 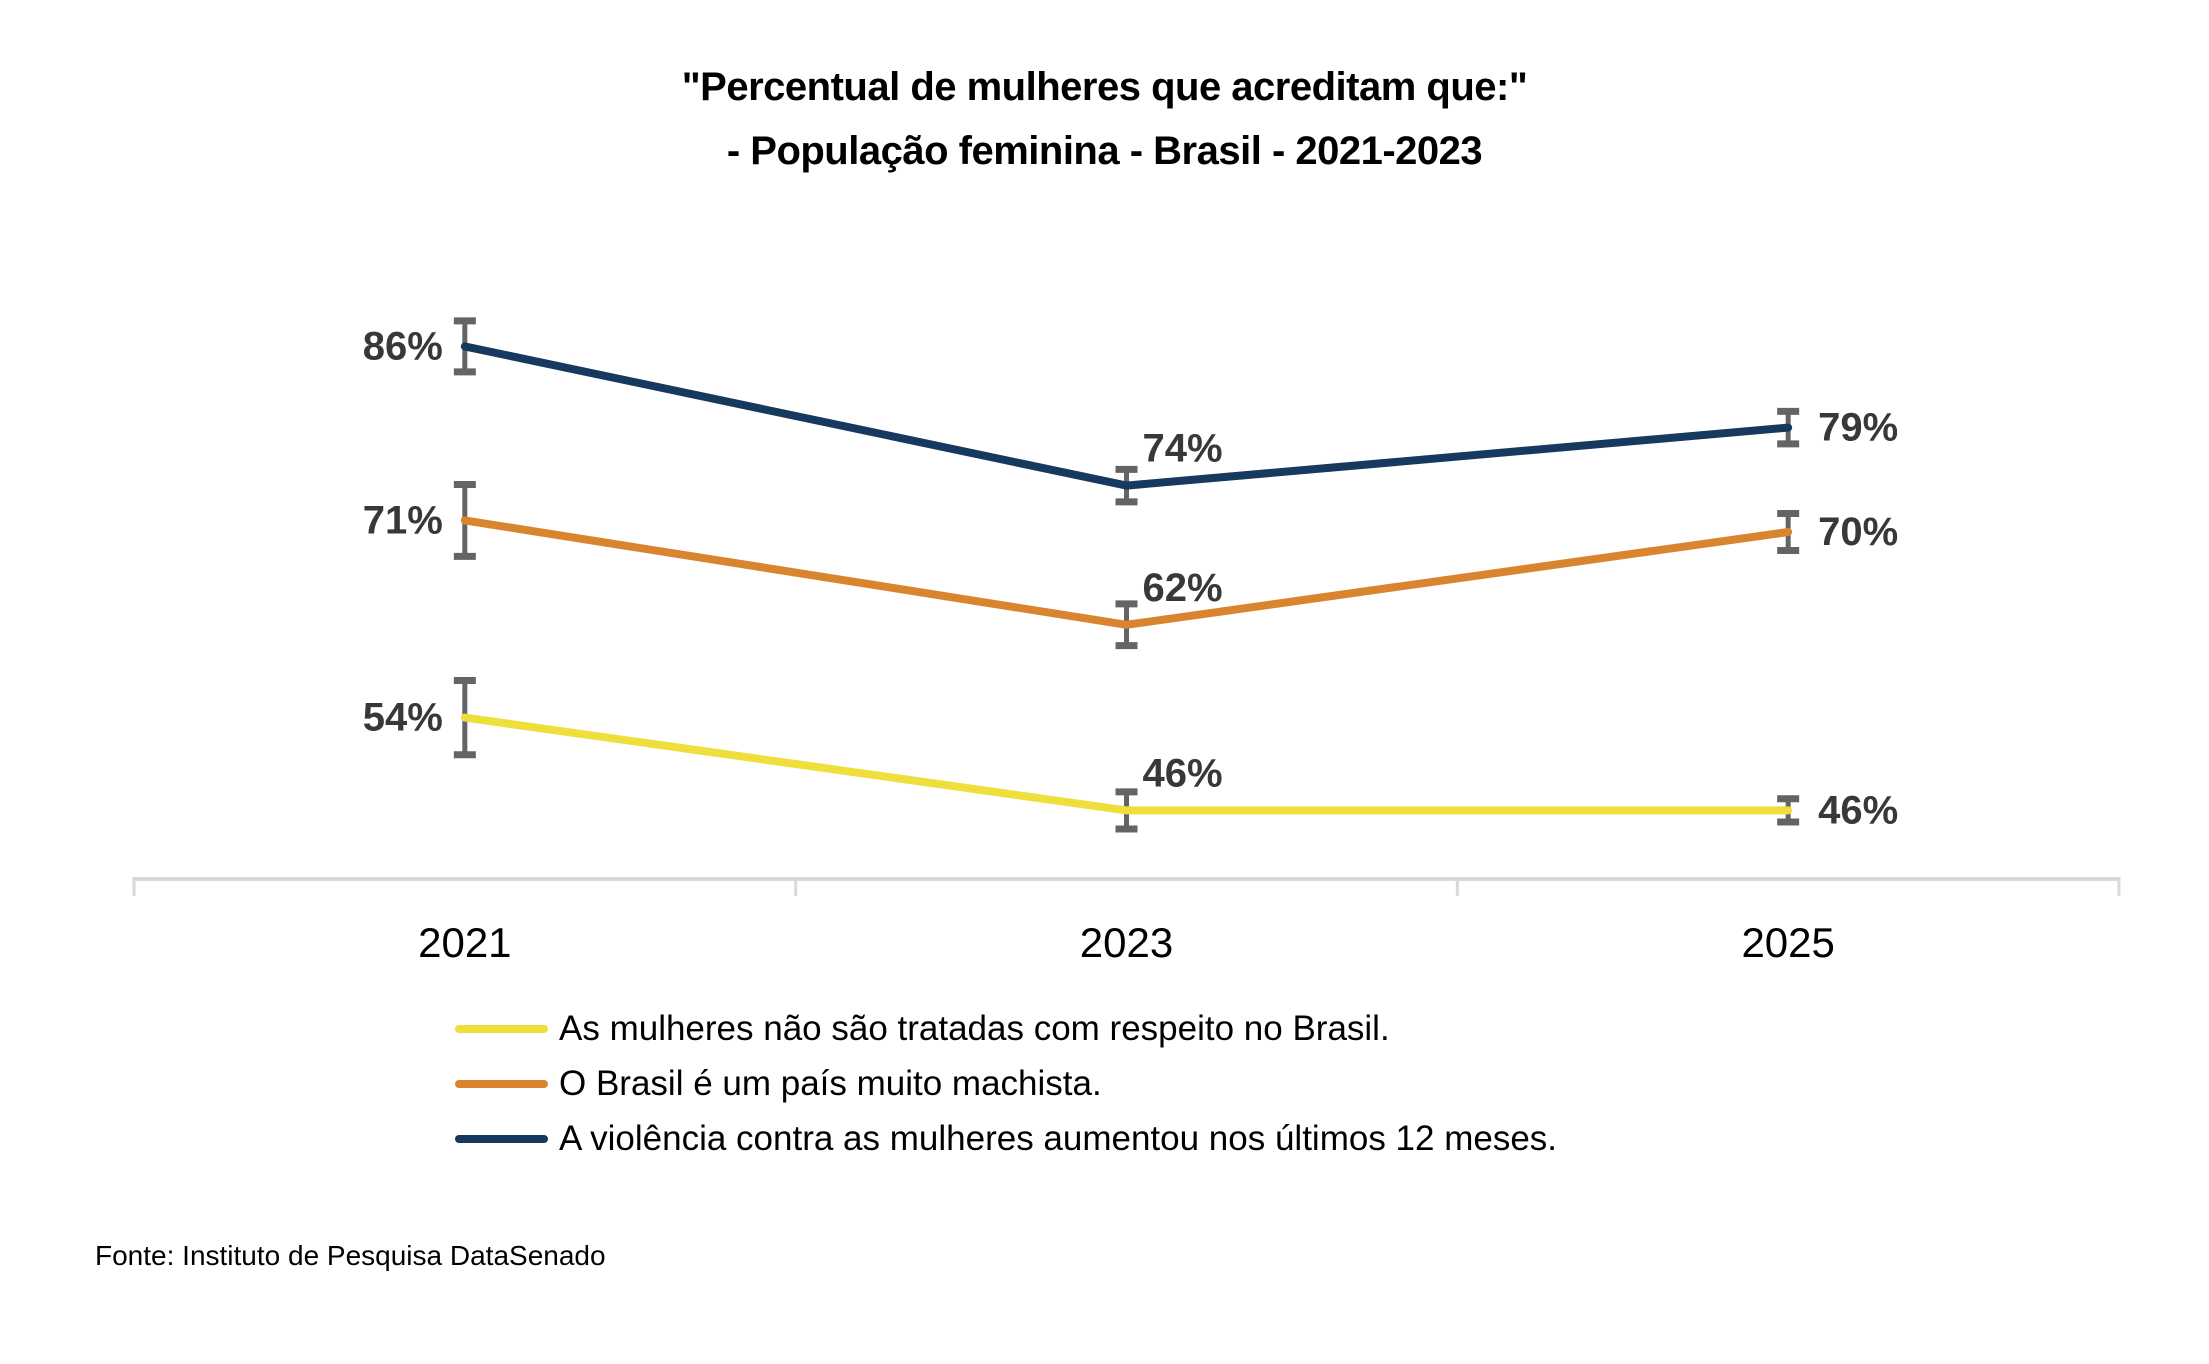 What do you see at coordinates (830, 1083) in the screenshot?
I see `legend-label: O Brasil é um país muito machista.` at bounding box center [830, 1083].